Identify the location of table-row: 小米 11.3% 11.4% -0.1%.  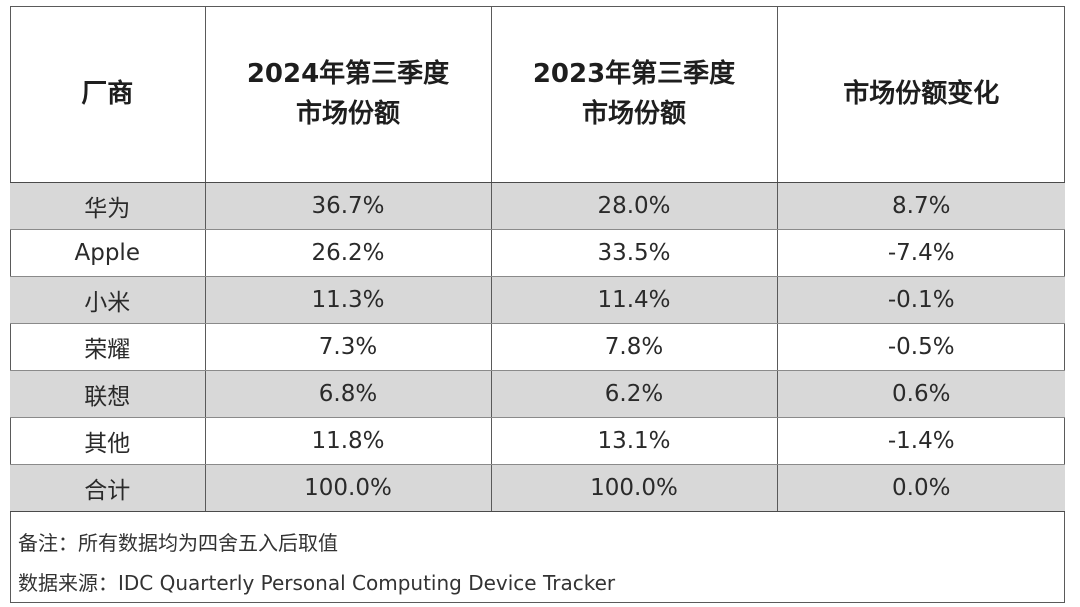
(537, 300).